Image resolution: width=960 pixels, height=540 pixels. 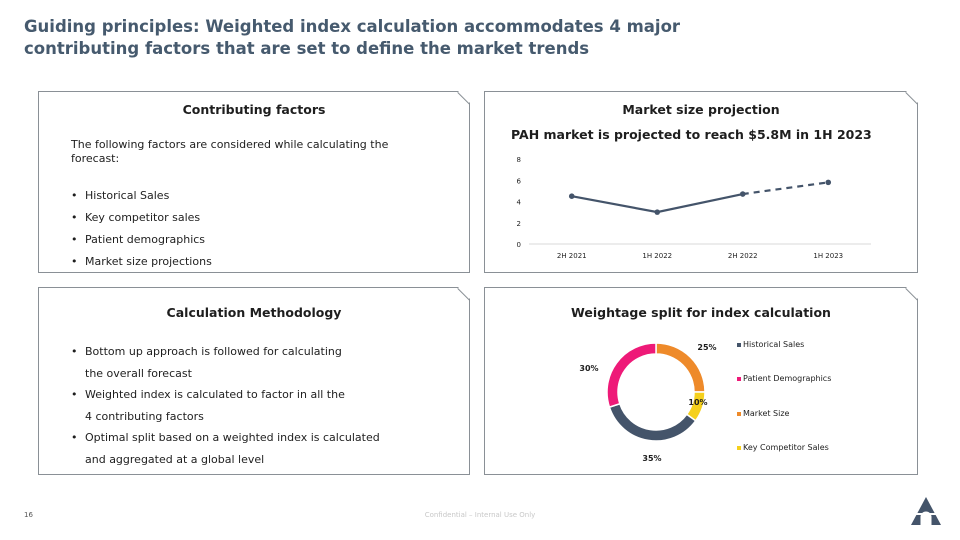 I want to click on factor-item: Key competitor sales, so click(x=141, y=218).